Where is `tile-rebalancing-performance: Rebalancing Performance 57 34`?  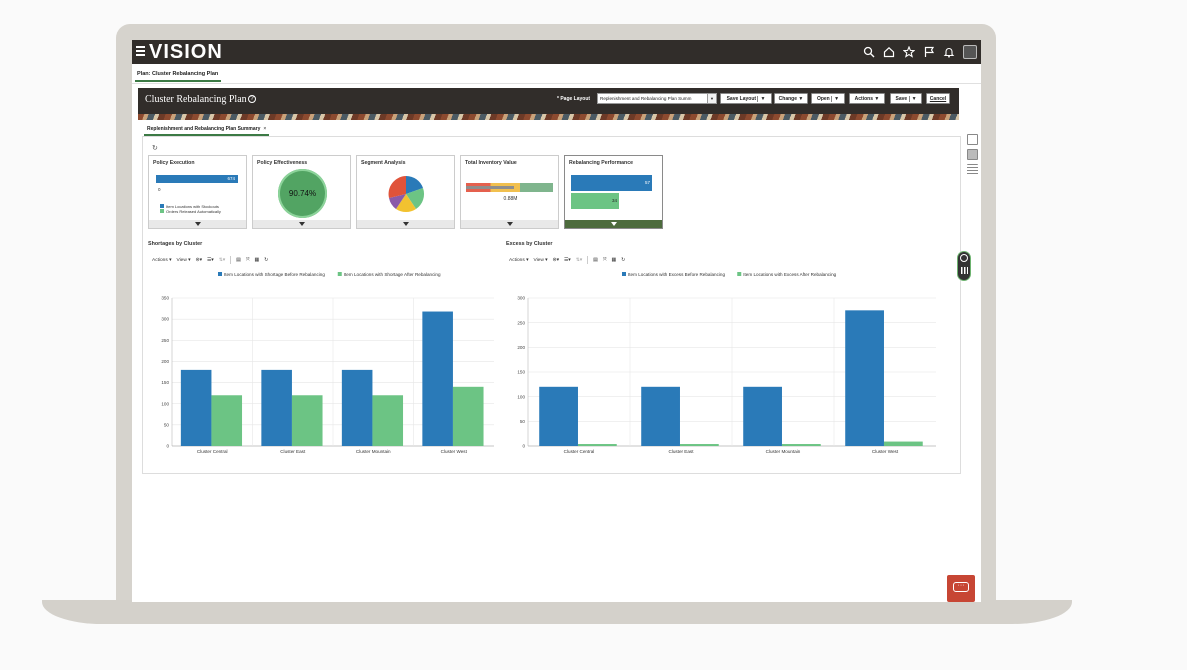 tile-rebalancing-performance: Rebalancing Performance 57 34 is located at coordinates (613, 192).